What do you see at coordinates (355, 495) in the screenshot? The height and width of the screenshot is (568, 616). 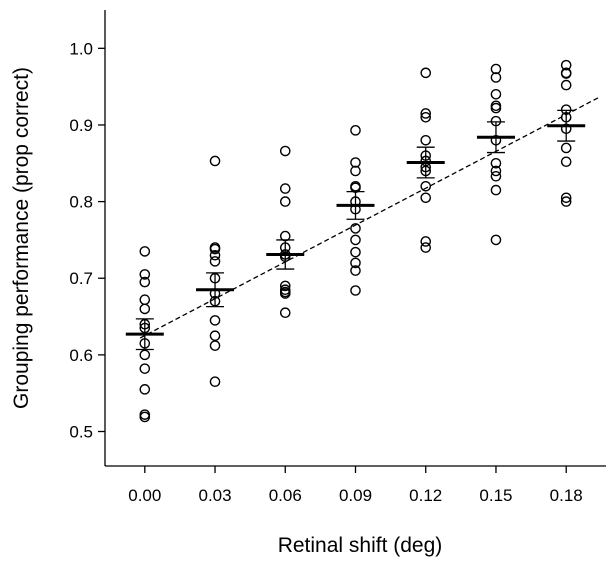 I see `x-tick-label: 0.09` at bounding box center [355, 495].